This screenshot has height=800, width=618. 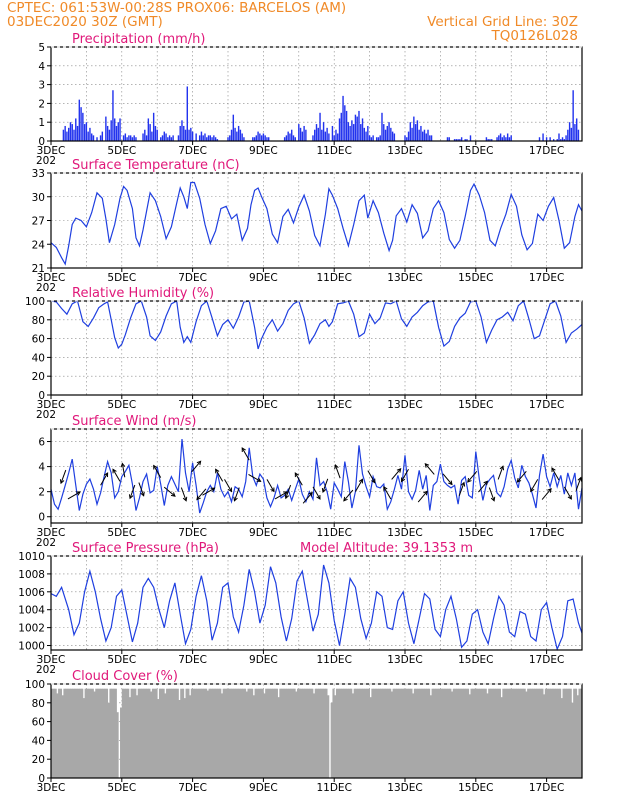 What do you see at coordinates (35, 302) in the screenshot?
I see `y-tick-label: 100` at bounding box center [35, 302].